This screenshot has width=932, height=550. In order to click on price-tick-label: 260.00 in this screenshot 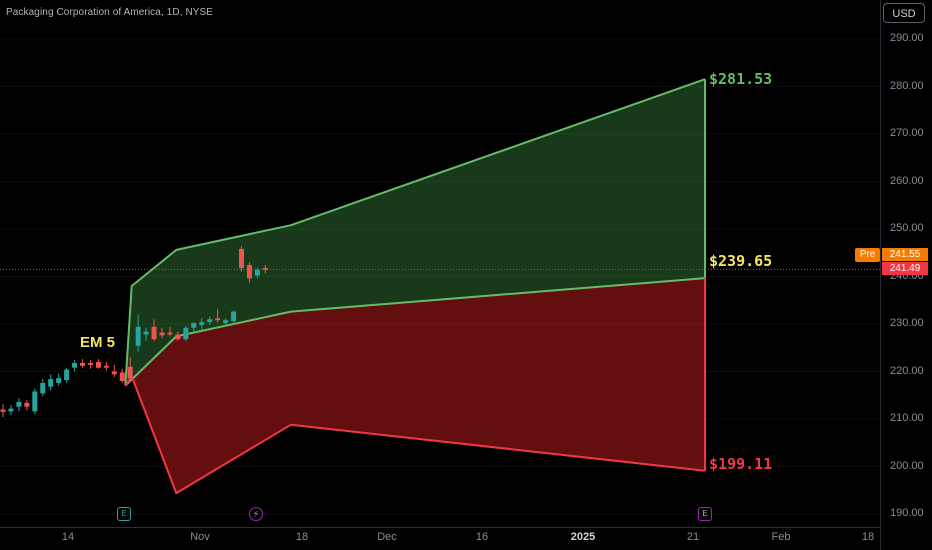, I will do `click(907, 180)`.